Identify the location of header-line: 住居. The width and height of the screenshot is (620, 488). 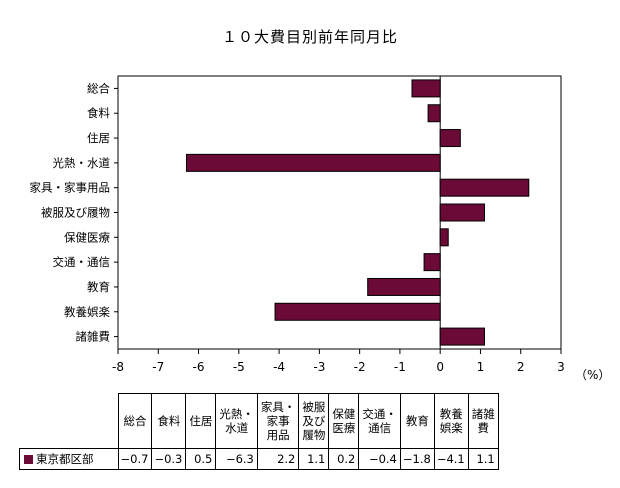
(201, 421).